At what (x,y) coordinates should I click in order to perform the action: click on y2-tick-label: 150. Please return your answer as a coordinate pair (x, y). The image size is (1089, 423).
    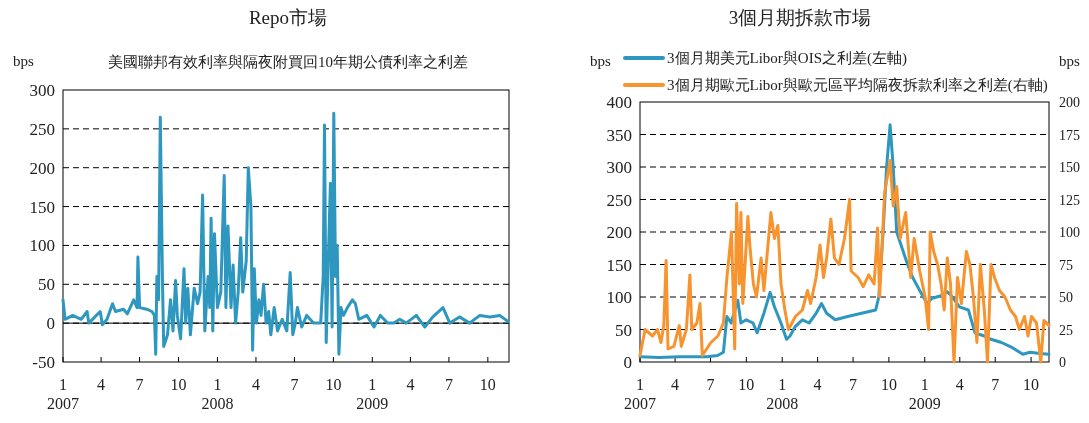
    Looking at the image, I should click on (1069, 167).